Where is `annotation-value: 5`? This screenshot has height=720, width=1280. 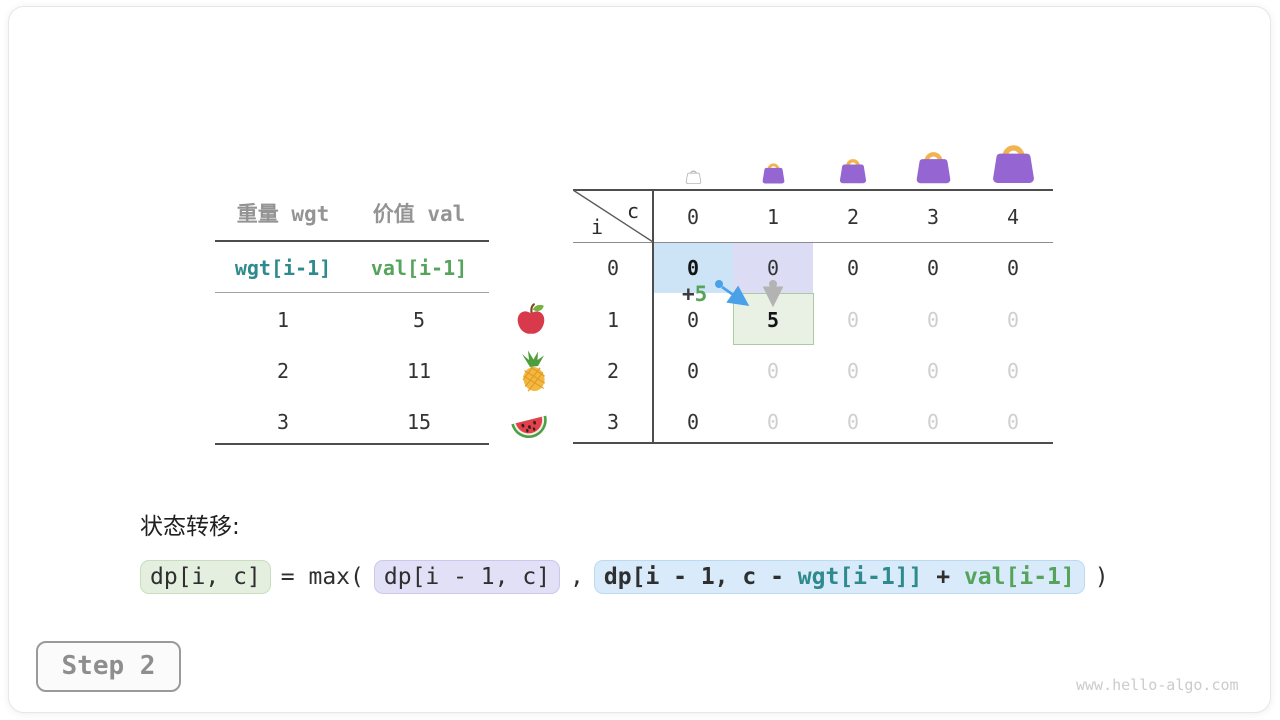 annotation-value: 5 is located at coordinates (701, 294).